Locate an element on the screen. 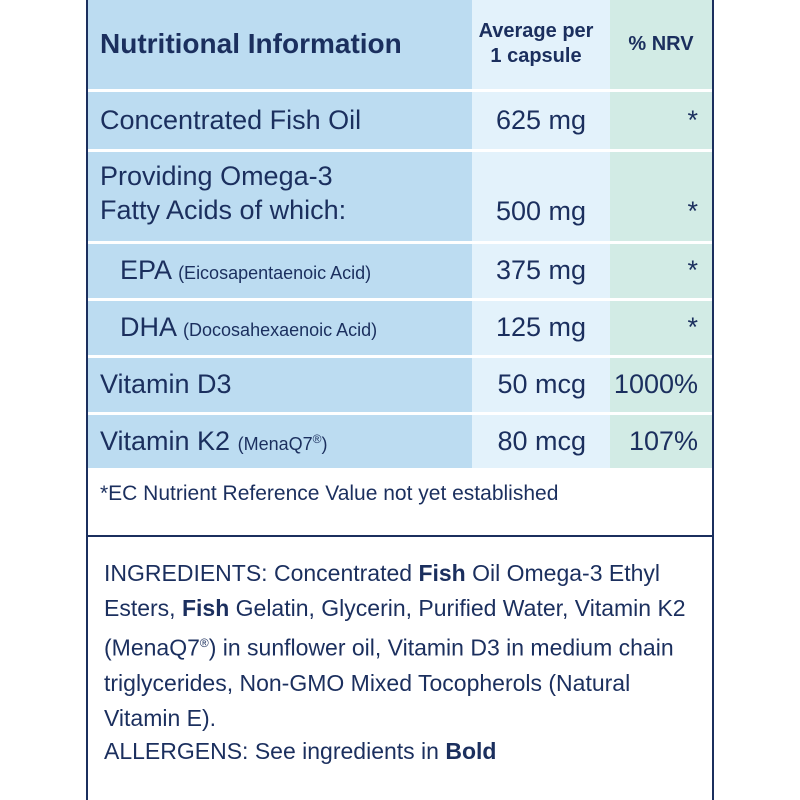 The height and width of the screenshot is (800, 800). row-name: Providing Omega-3 Fatty Acids of which: is located at coordinates (280, 197).